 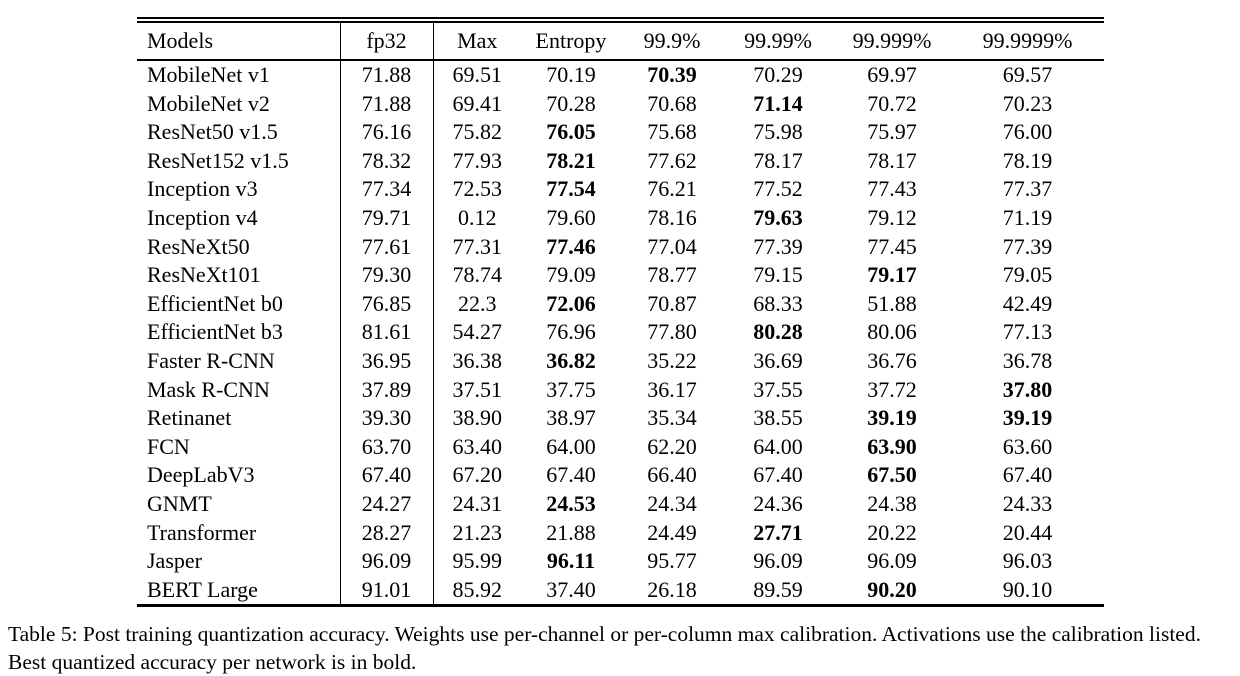 I want to click on accuracy-value: 77.93, so click(x=477, y=160).